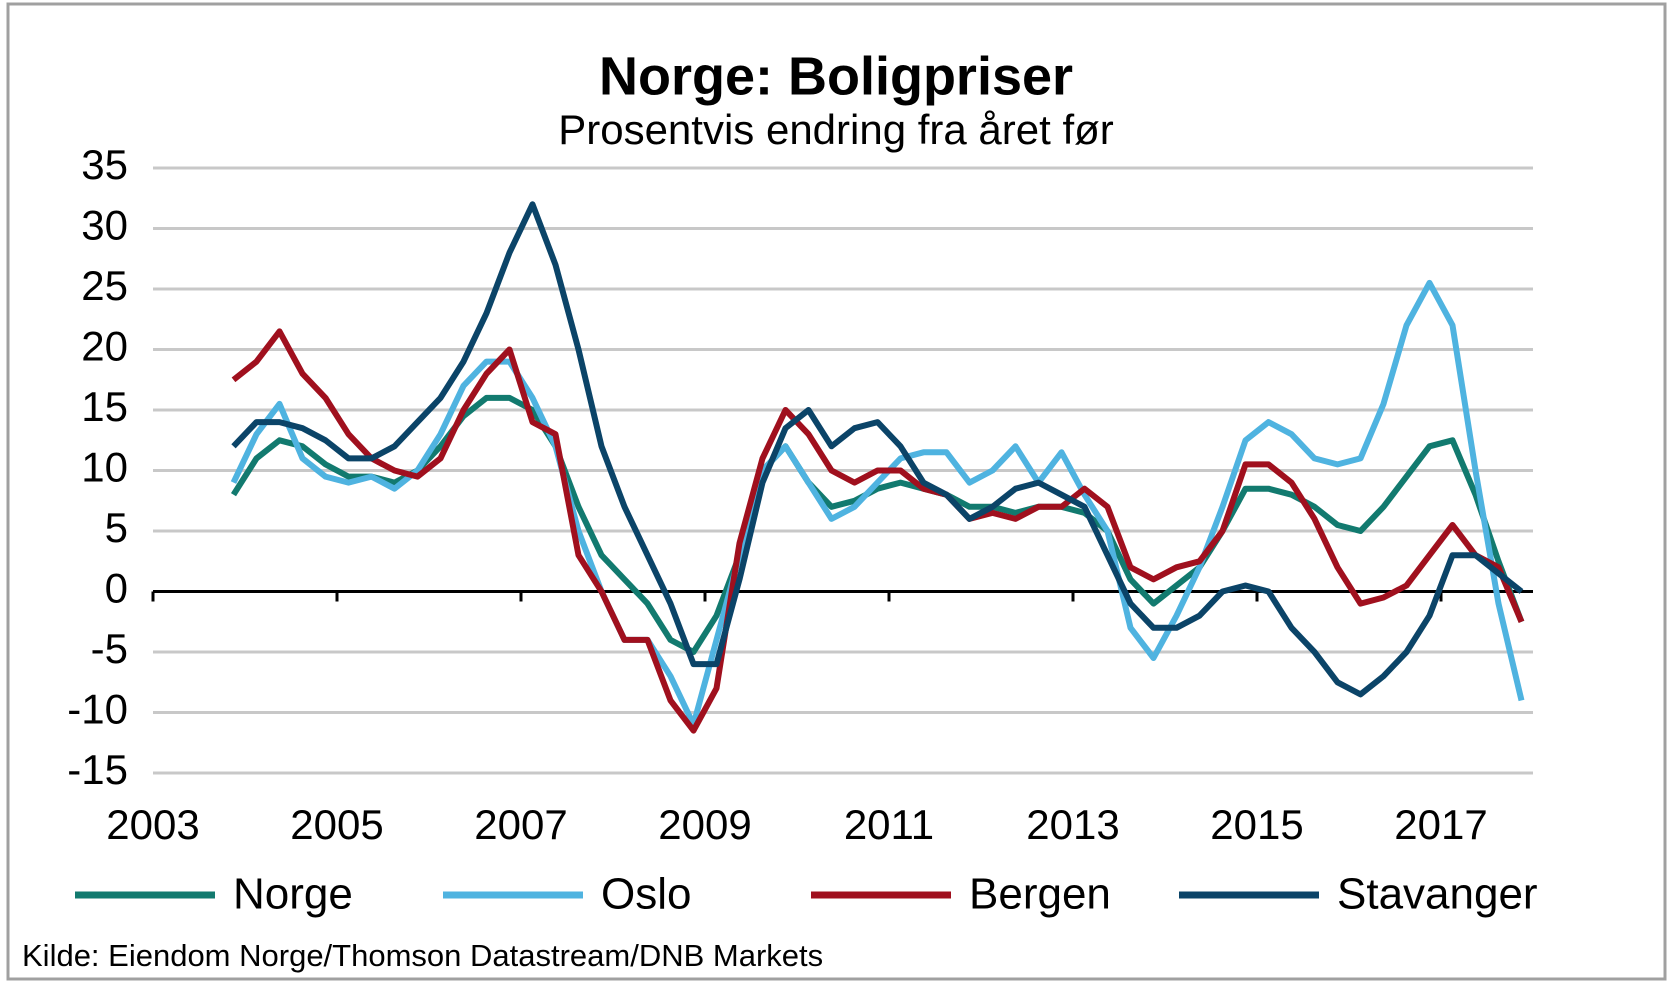 Image resolution: width=1673 pixels, height=983 pixels. Describe the element at coordinates (116, 588) in the screenshot. I see `y-tick-label: 0` at that location.